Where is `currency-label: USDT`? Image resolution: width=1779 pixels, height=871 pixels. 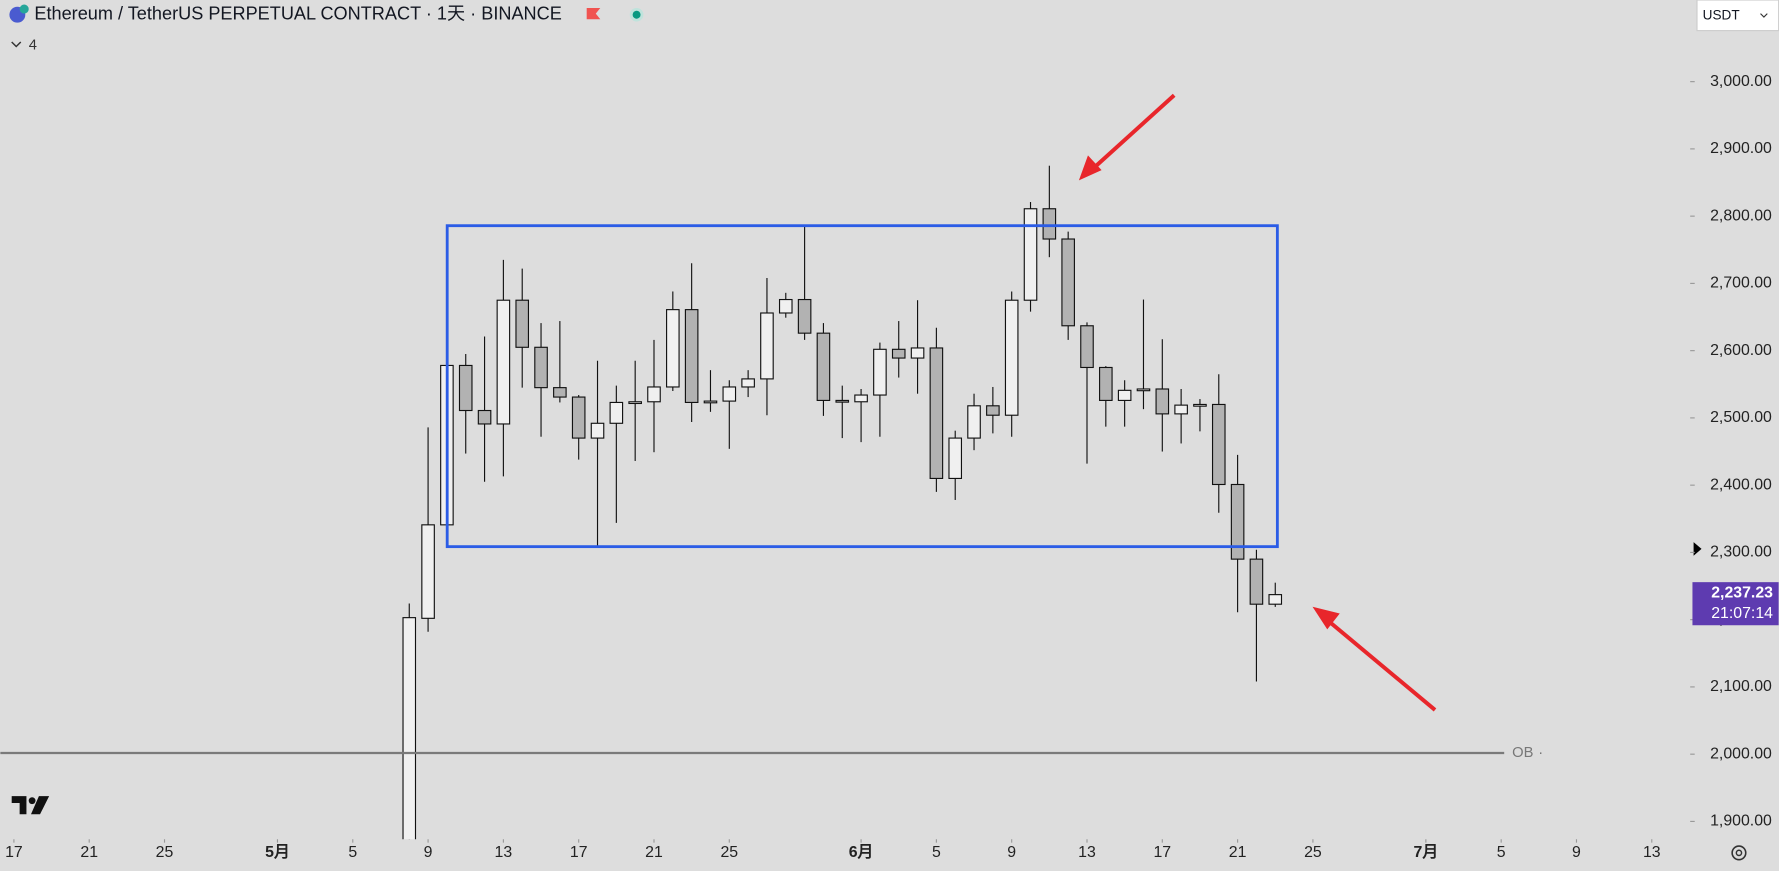
currency-label: USDT is located at coordinates (1721, 14).